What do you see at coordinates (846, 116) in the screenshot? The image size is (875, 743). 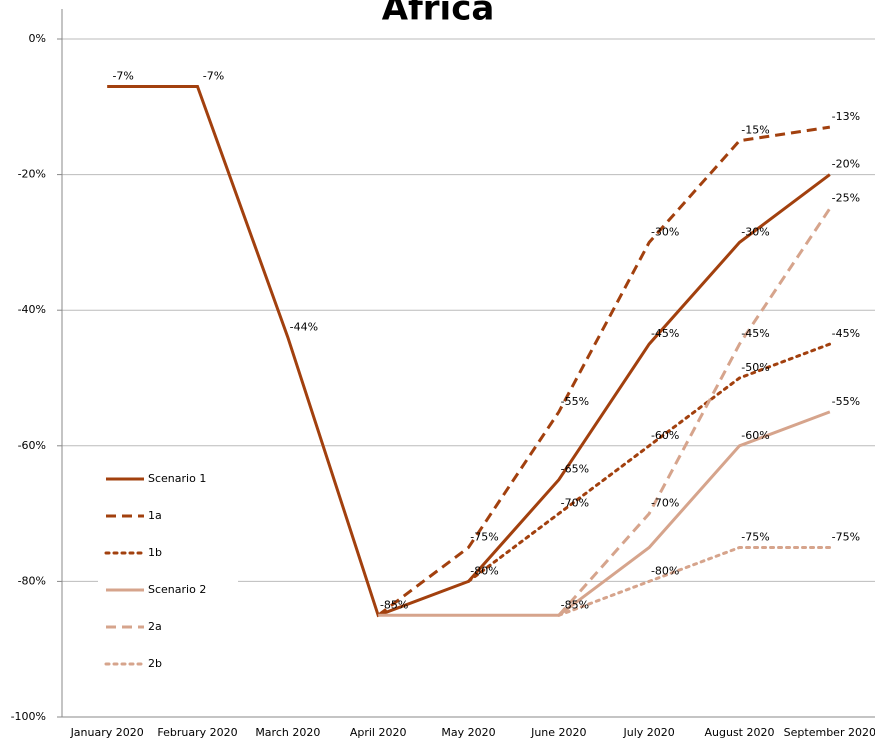 I see `data-label: -13%` at bounding box center [846, 116].